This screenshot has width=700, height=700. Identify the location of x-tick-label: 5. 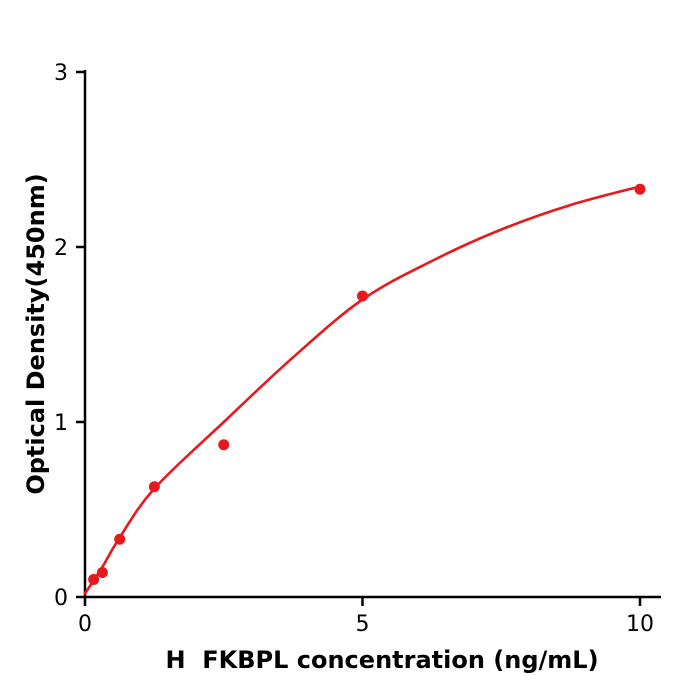
(363, 624).